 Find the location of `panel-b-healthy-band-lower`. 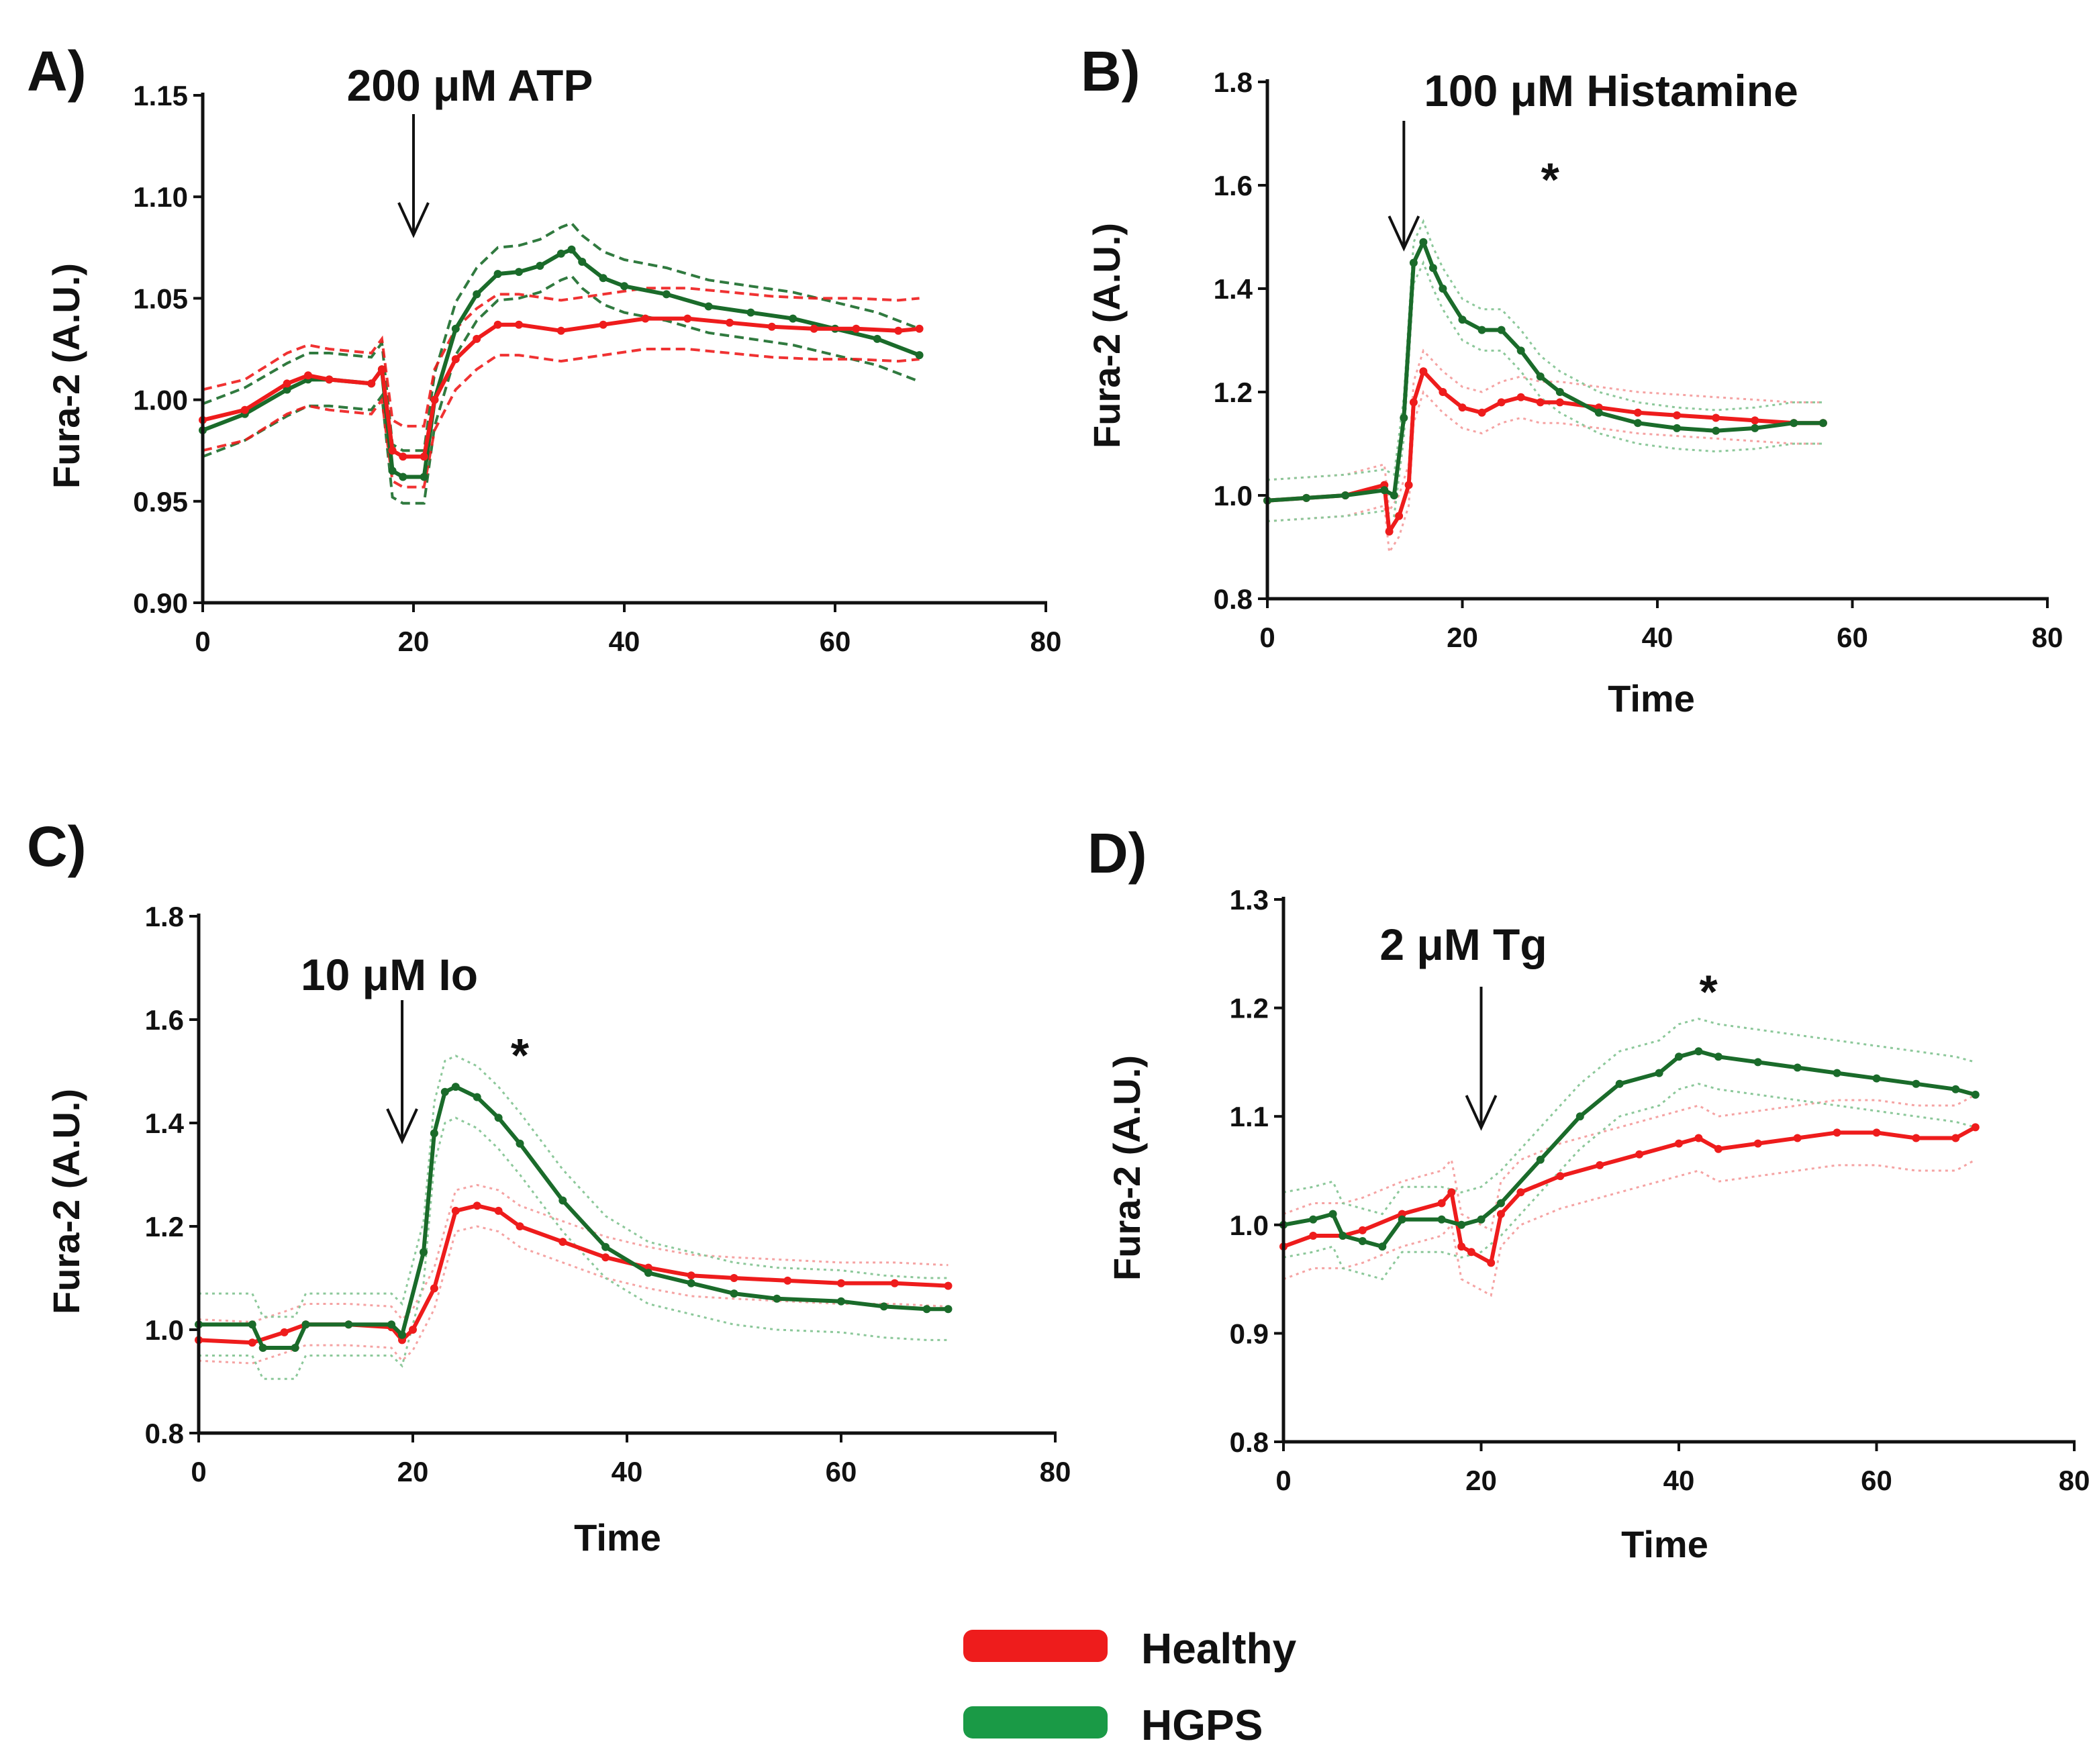

panel-b-healthy-band-lower is located at coordinates (1545, 473).